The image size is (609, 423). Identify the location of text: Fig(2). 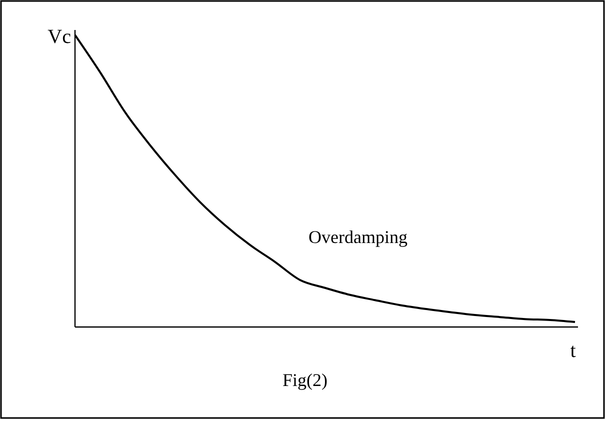
(305, 380).